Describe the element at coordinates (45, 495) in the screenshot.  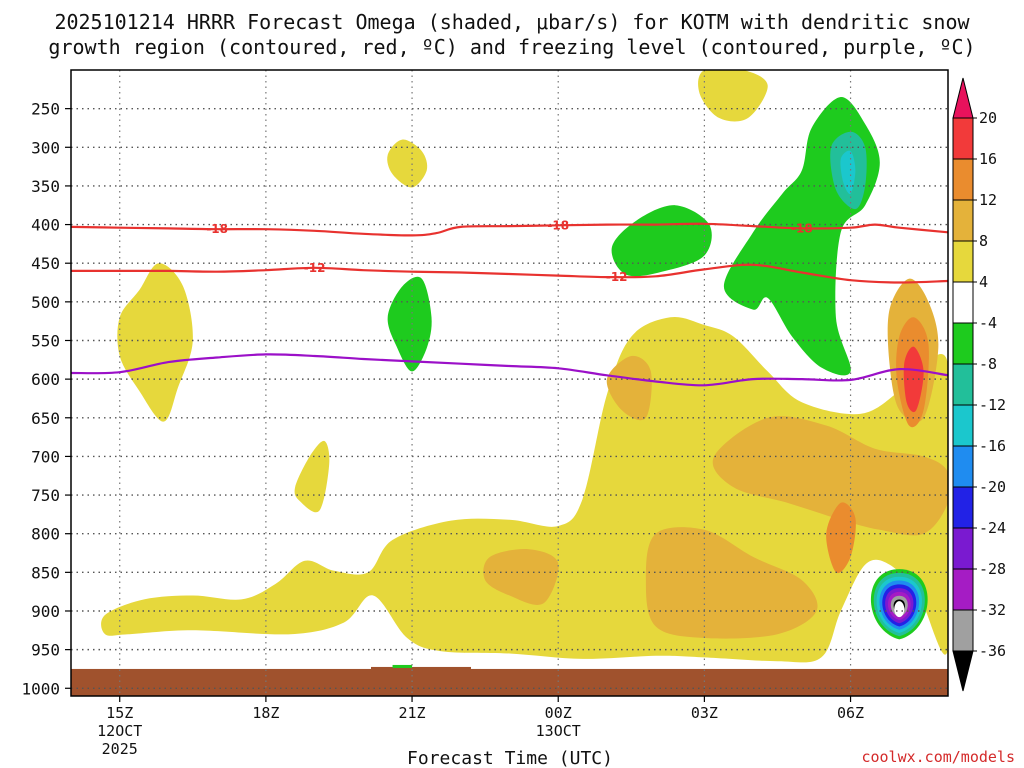
I see `y-tick-label-750: 750` at that location.